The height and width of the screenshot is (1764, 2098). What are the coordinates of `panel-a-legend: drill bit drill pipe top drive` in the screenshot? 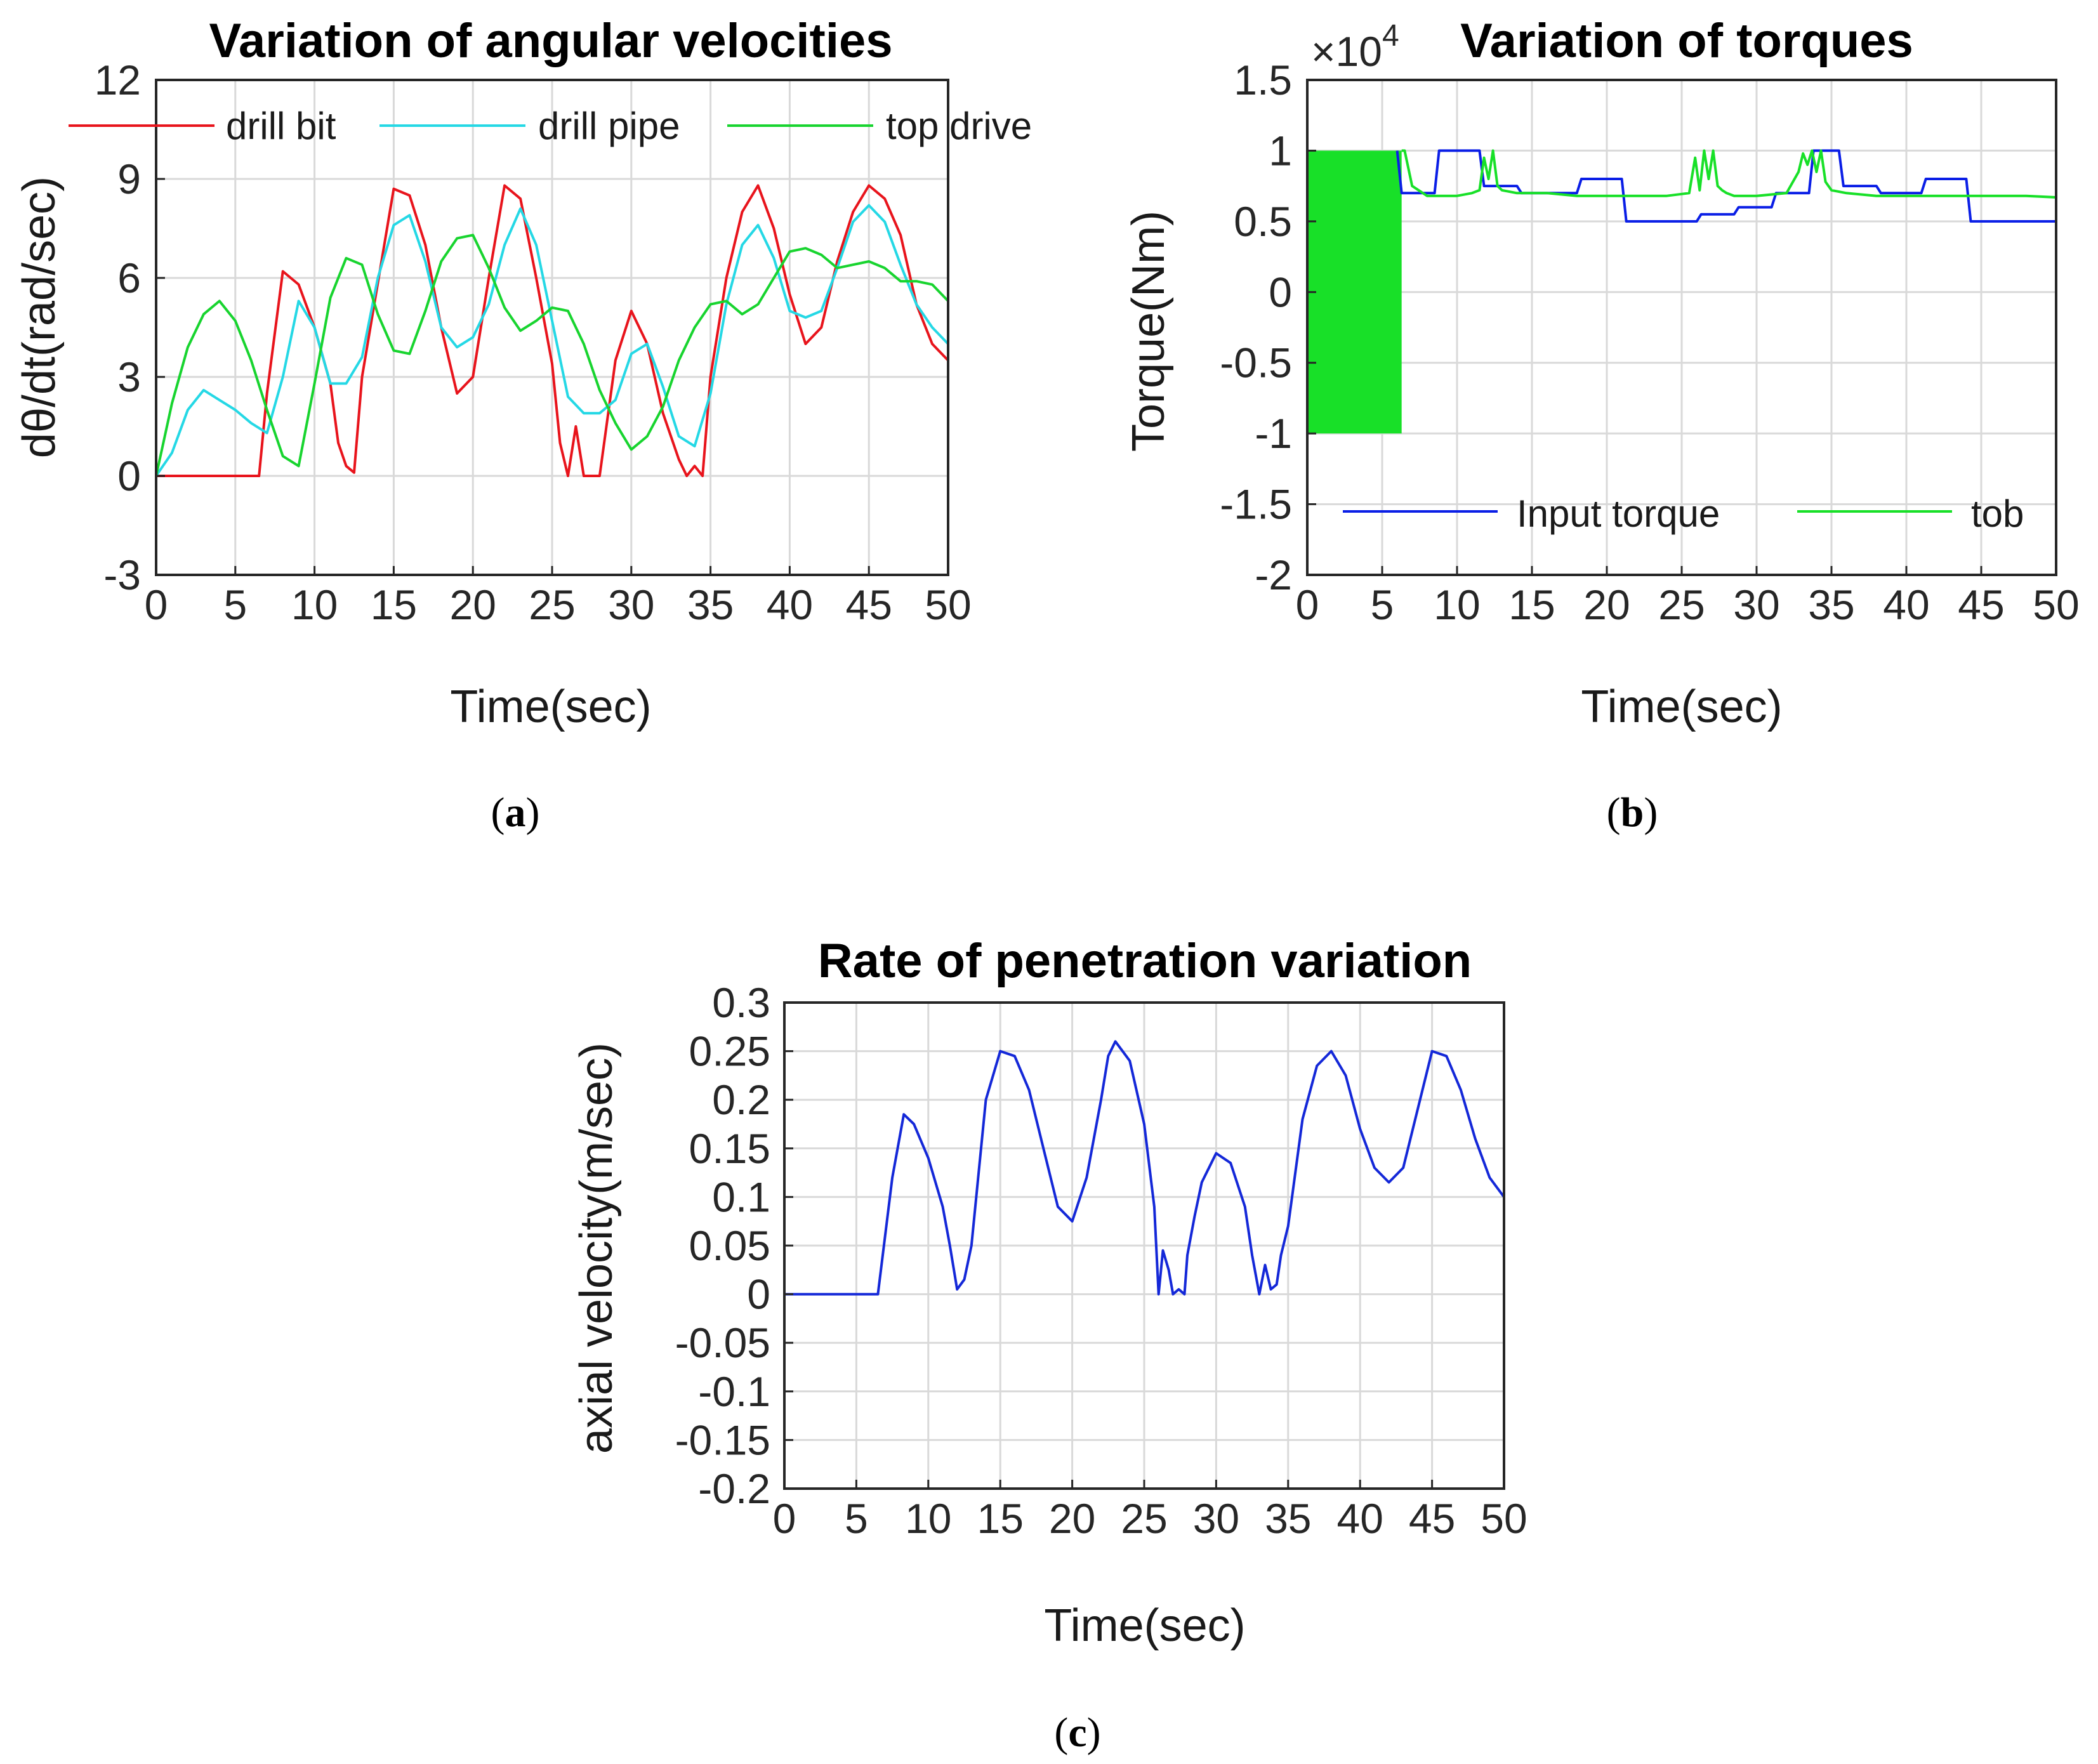 It's located at (550, 126).